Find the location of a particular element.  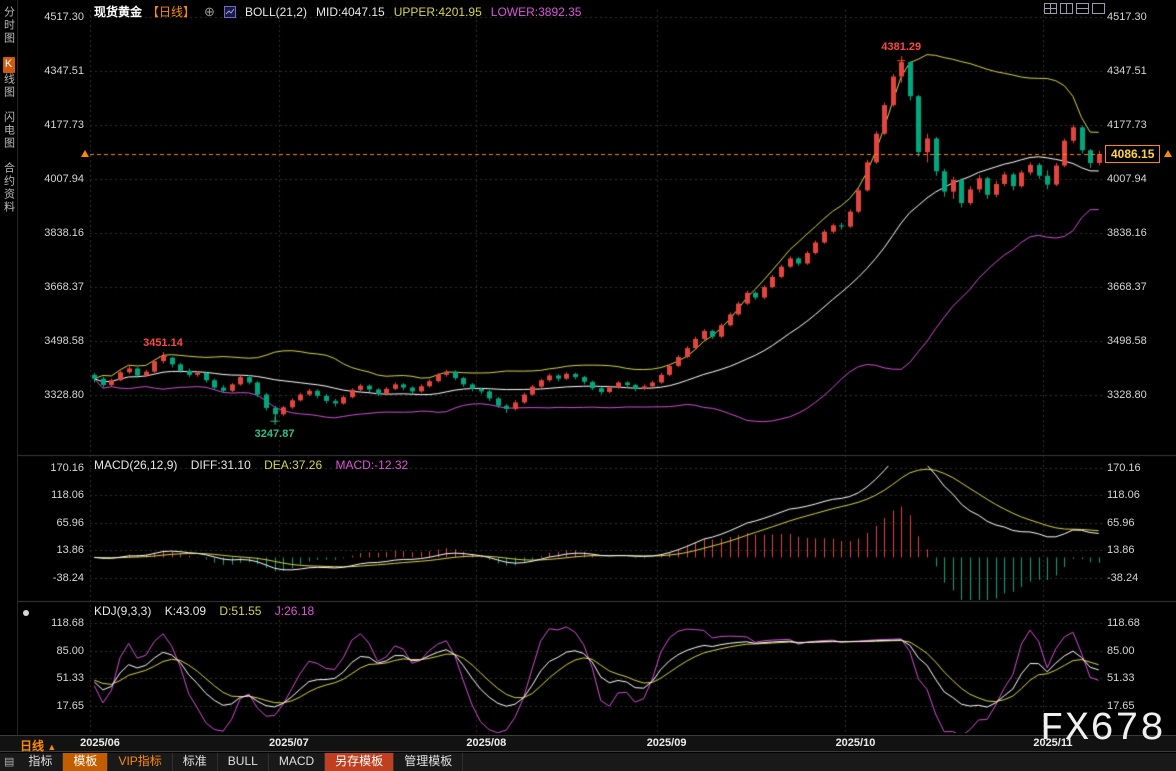

price-axis-label-right: 3668.37 is located at coordinates (1127, 286).